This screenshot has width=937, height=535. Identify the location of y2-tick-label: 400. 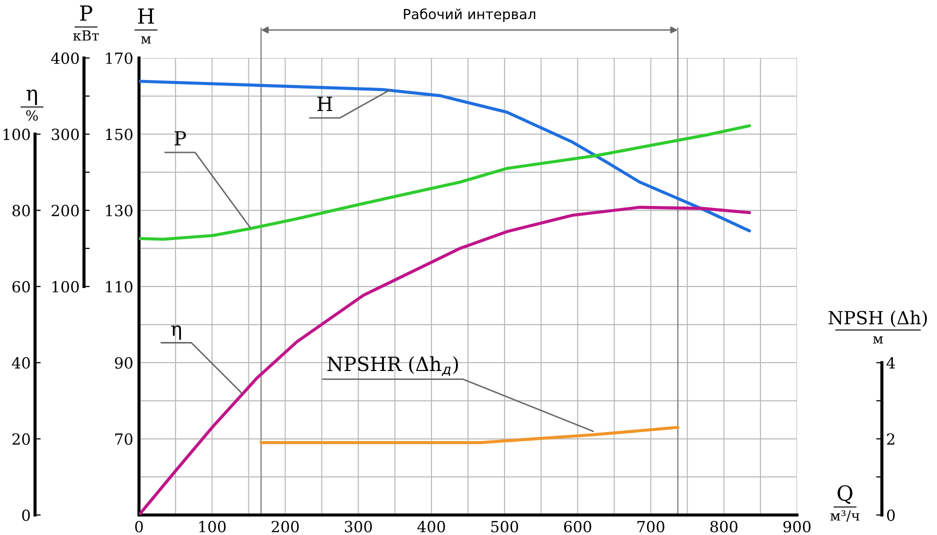
(65, 58).